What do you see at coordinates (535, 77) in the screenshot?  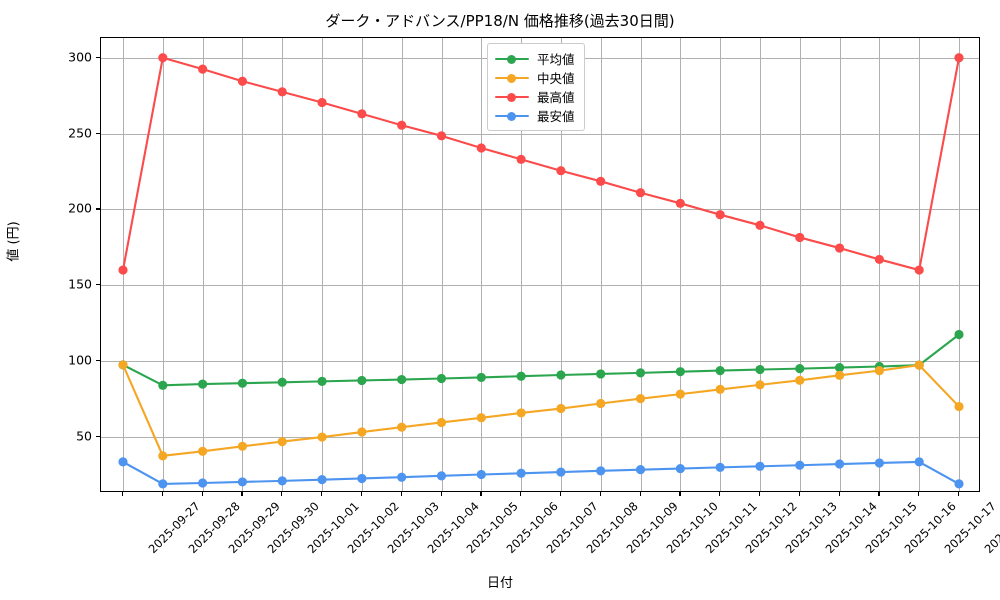 I see `legend-item-中央値: 中央値` at bounding box center [535, 77].